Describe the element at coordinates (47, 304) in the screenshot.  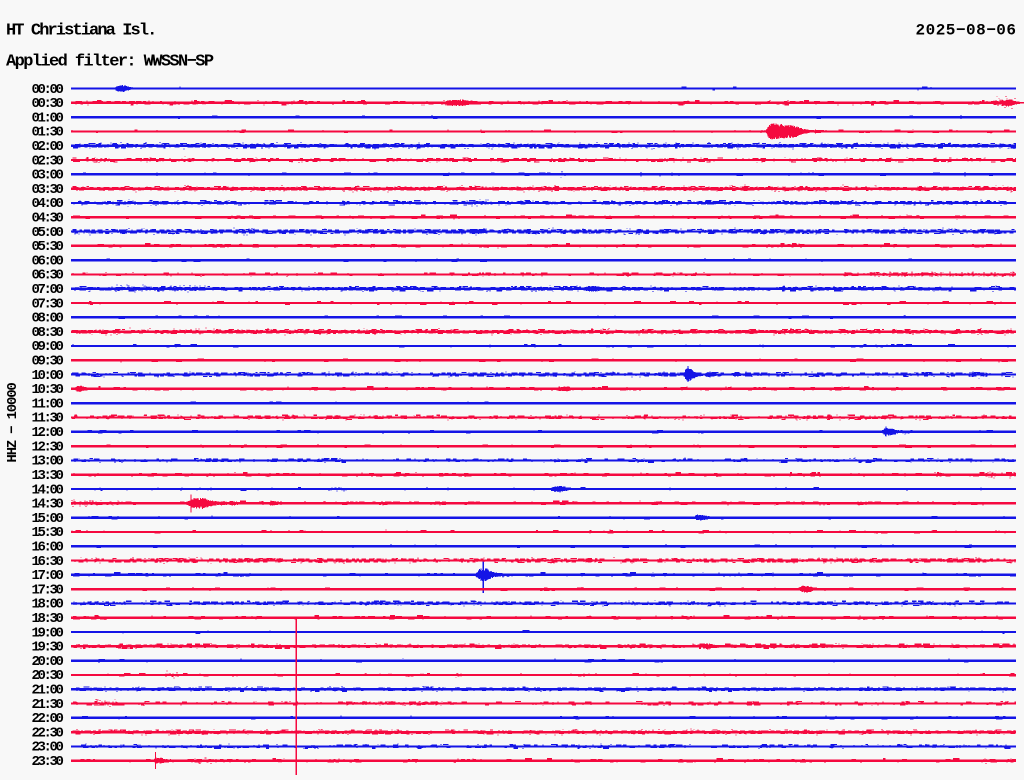
I see `svg-text: 07:30` at that location.